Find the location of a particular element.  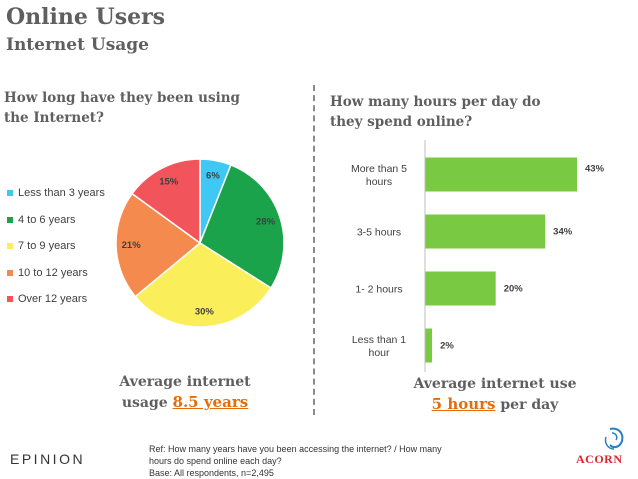

pie-data-label: 21% is located at coordinates (132, 245).